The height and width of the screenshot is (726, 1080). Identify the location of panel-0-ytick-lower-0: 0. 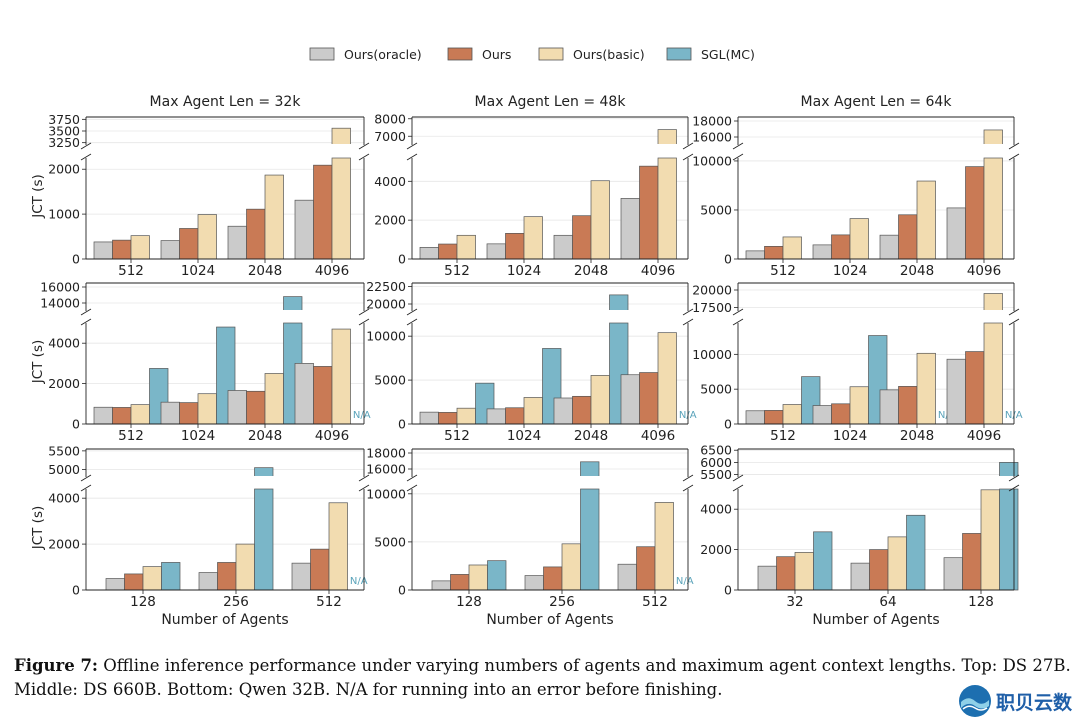
(76, 259).